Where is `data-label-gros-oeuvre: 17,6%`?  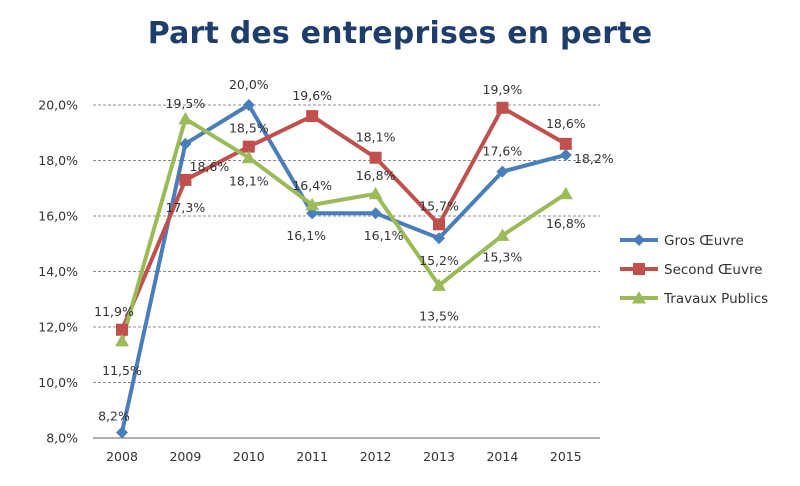
data-label-gros-oeuvre: 17,6% is located at coordinates (503, 151).